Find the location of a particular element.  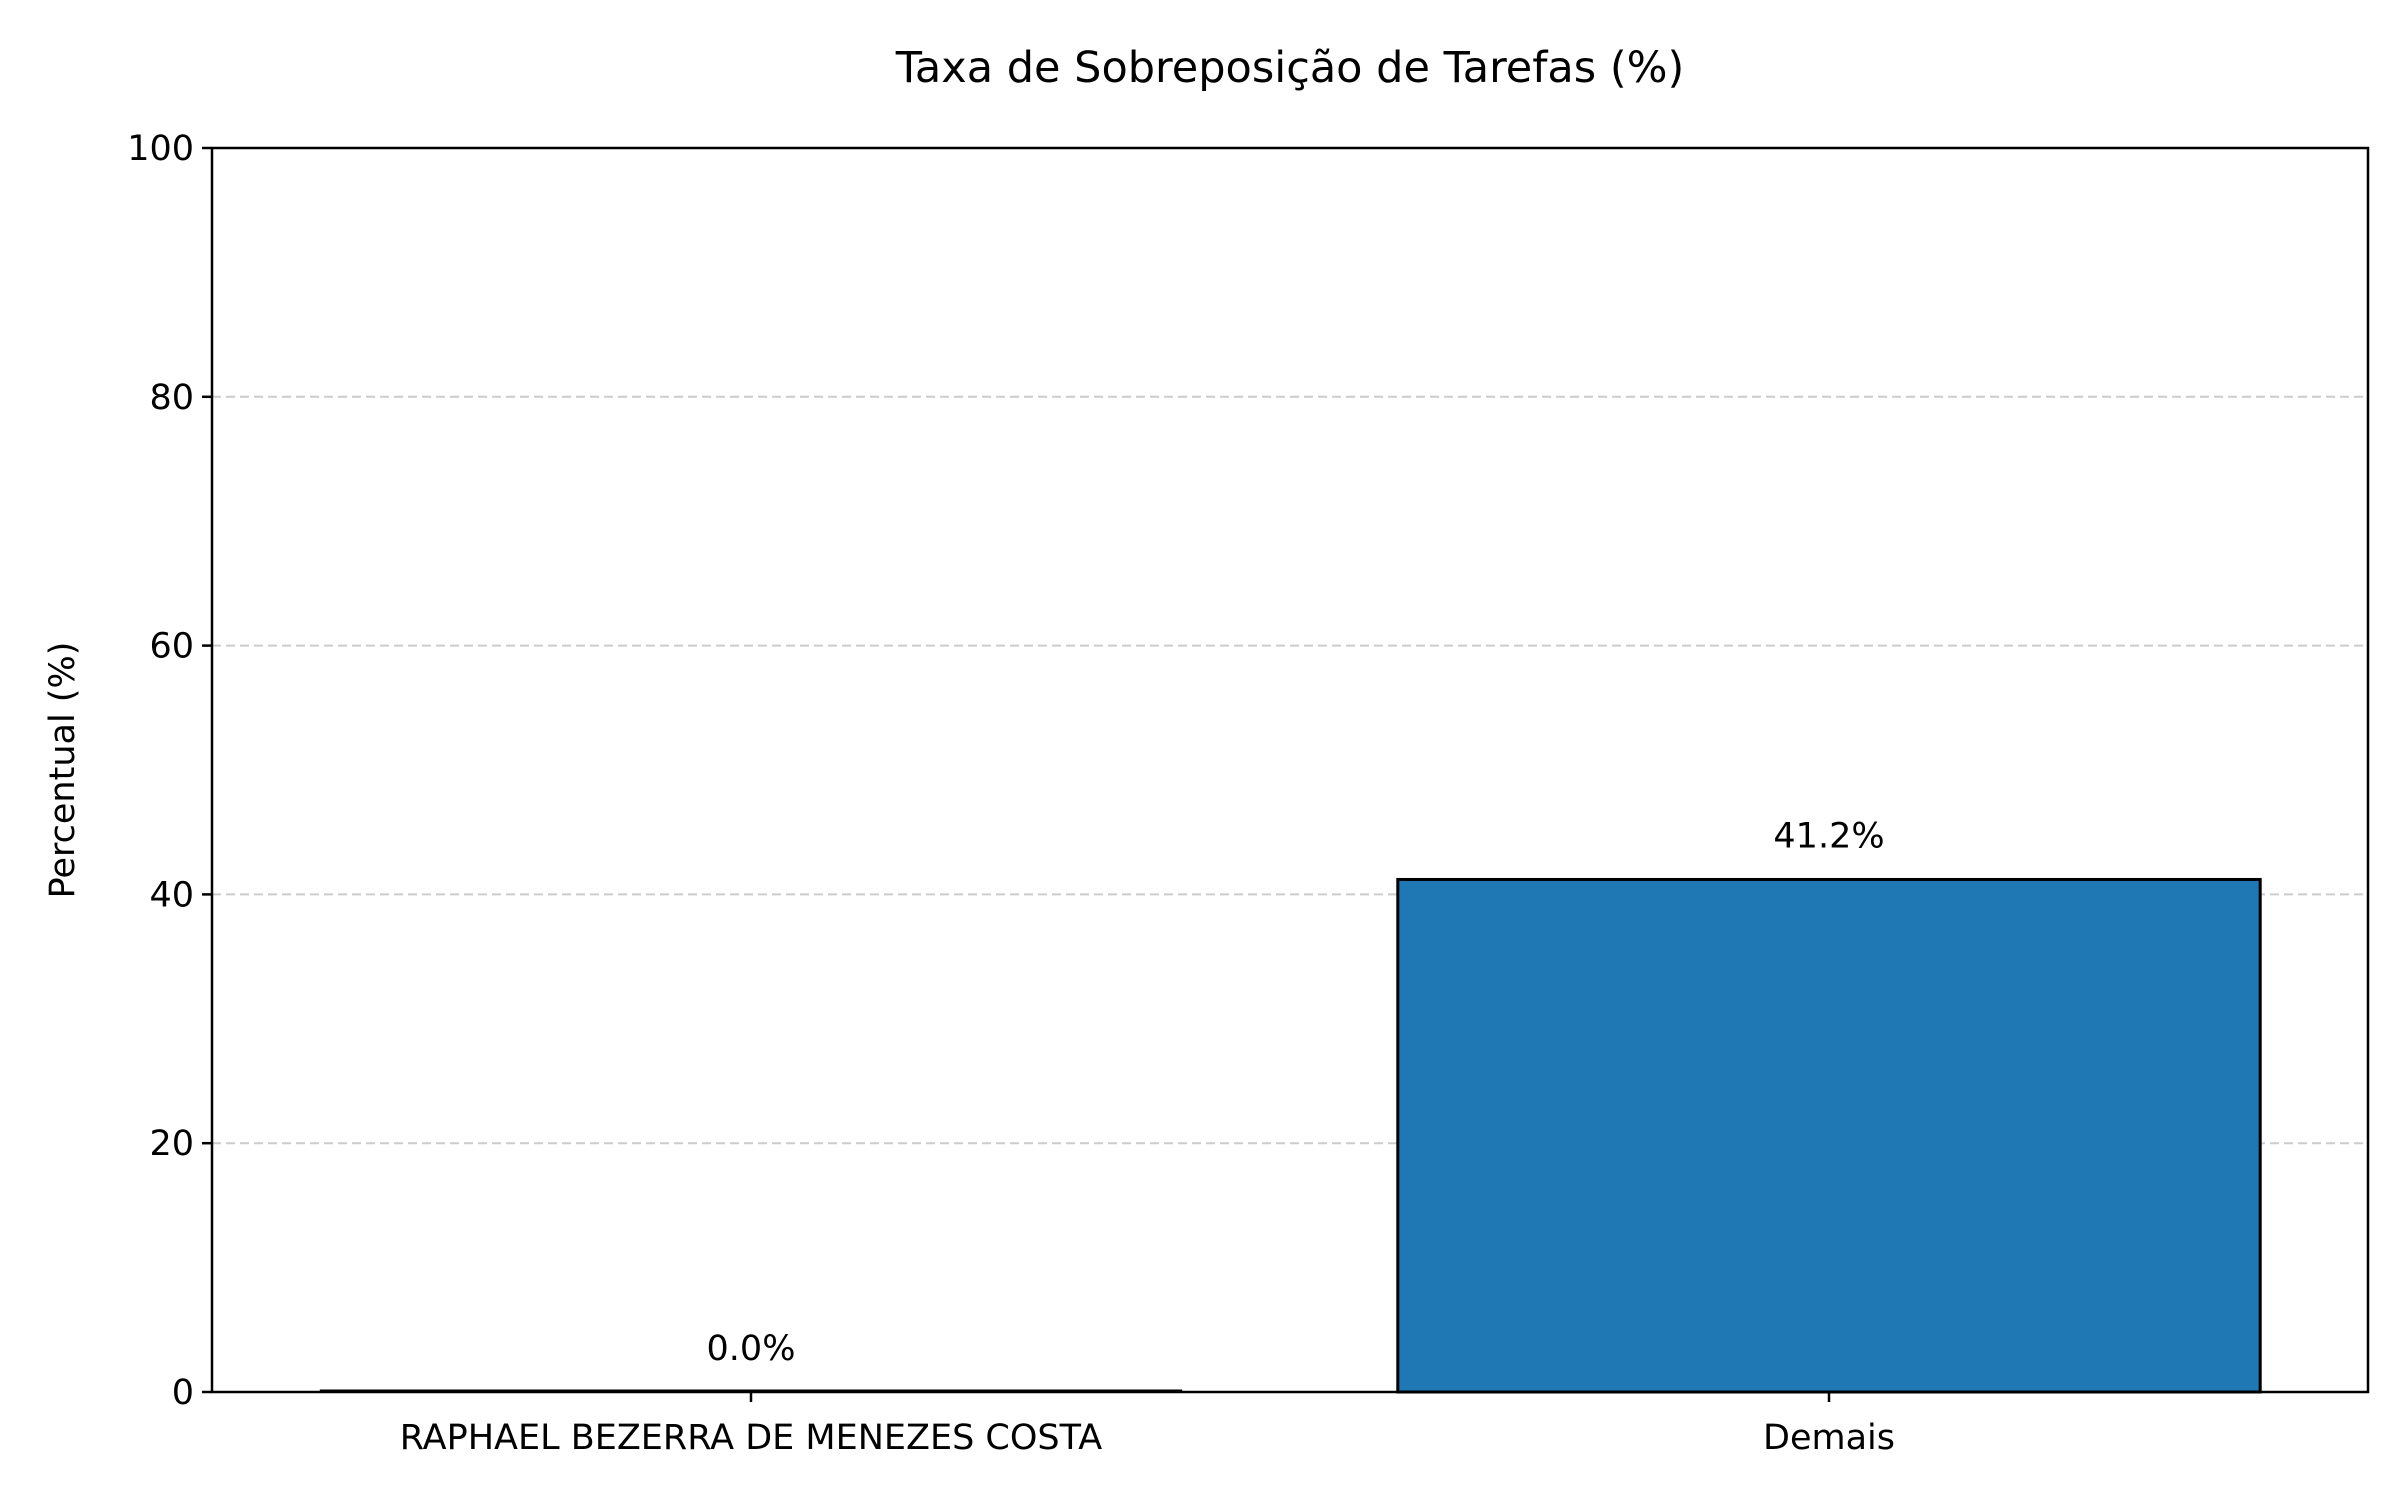

y-tick-label: 40 is located at coordinates (171, 895).